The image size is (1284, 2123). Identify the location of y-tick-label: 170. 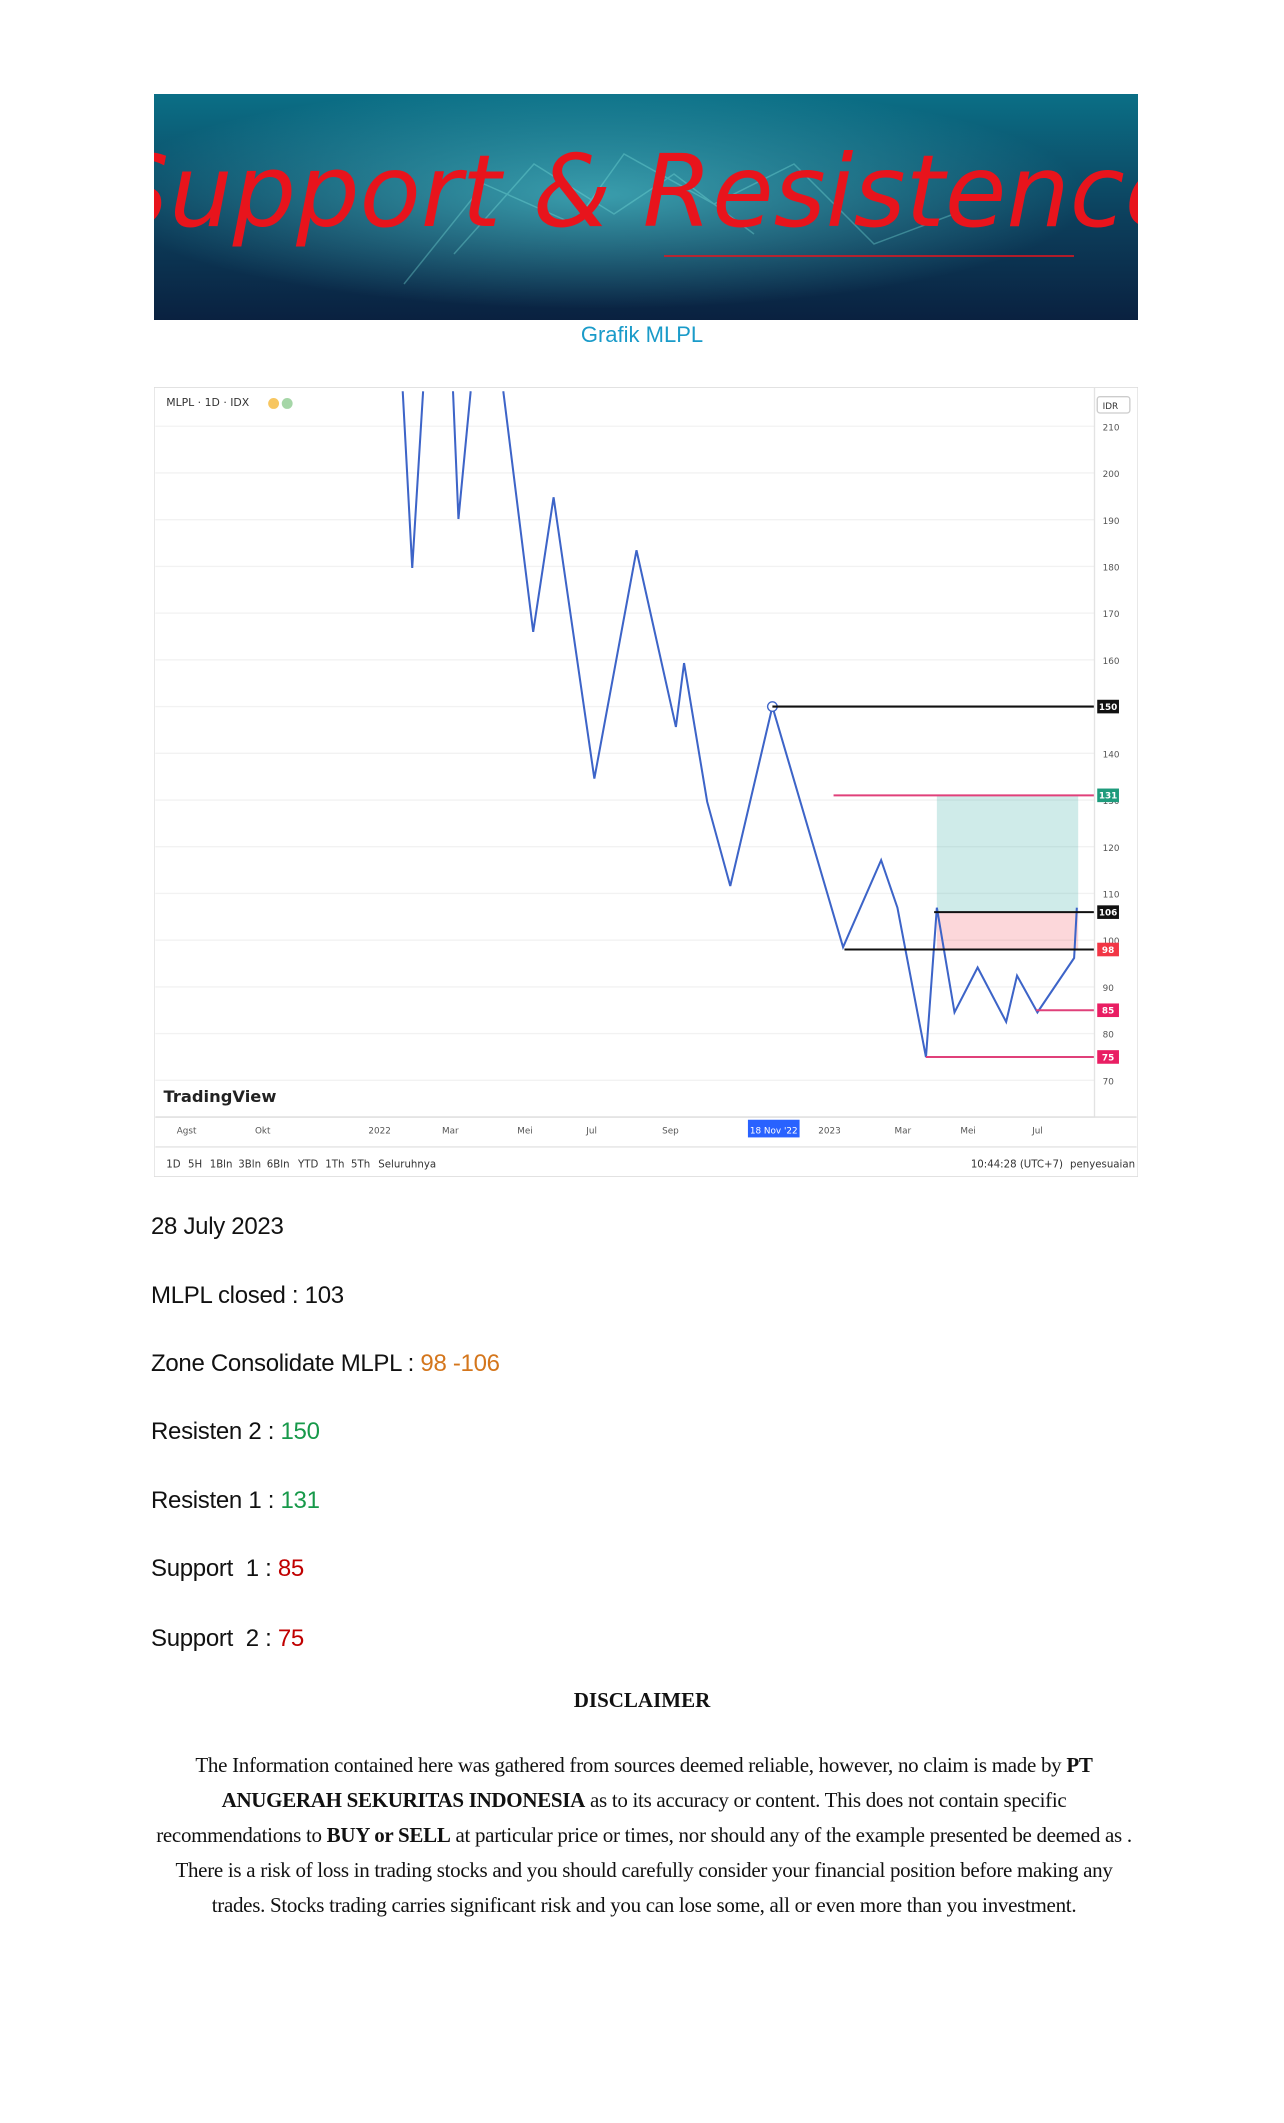
(1111, 615).